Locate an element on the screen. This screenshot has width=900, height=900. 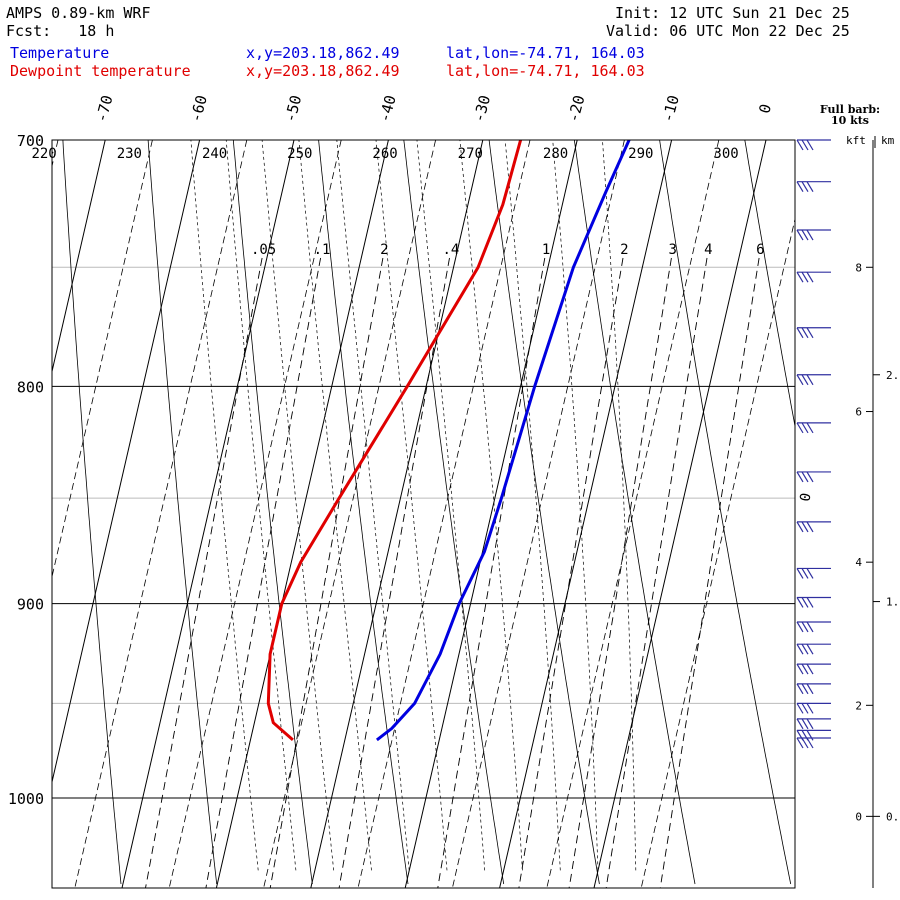
dewpoint-xy: x,y=203.18,862.49 is located at coordinates (323, 71).